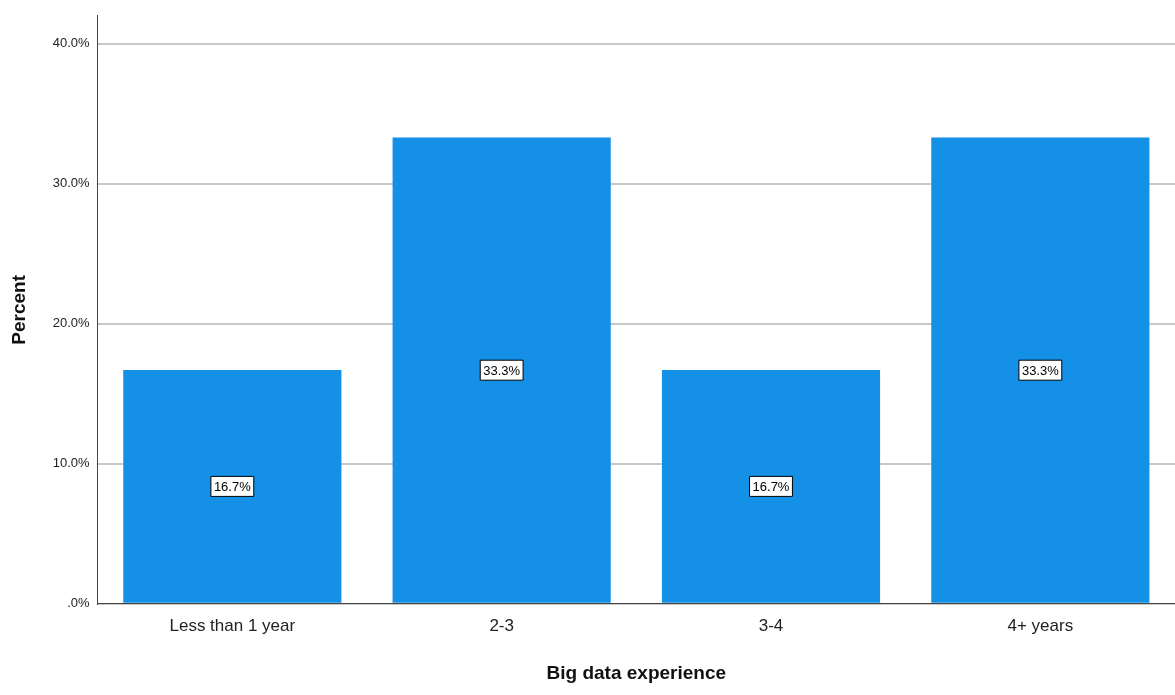  Describe the element at coordinates (71, 323) in the screenshot. I see `y-tick-label: 20.0%` at that location.